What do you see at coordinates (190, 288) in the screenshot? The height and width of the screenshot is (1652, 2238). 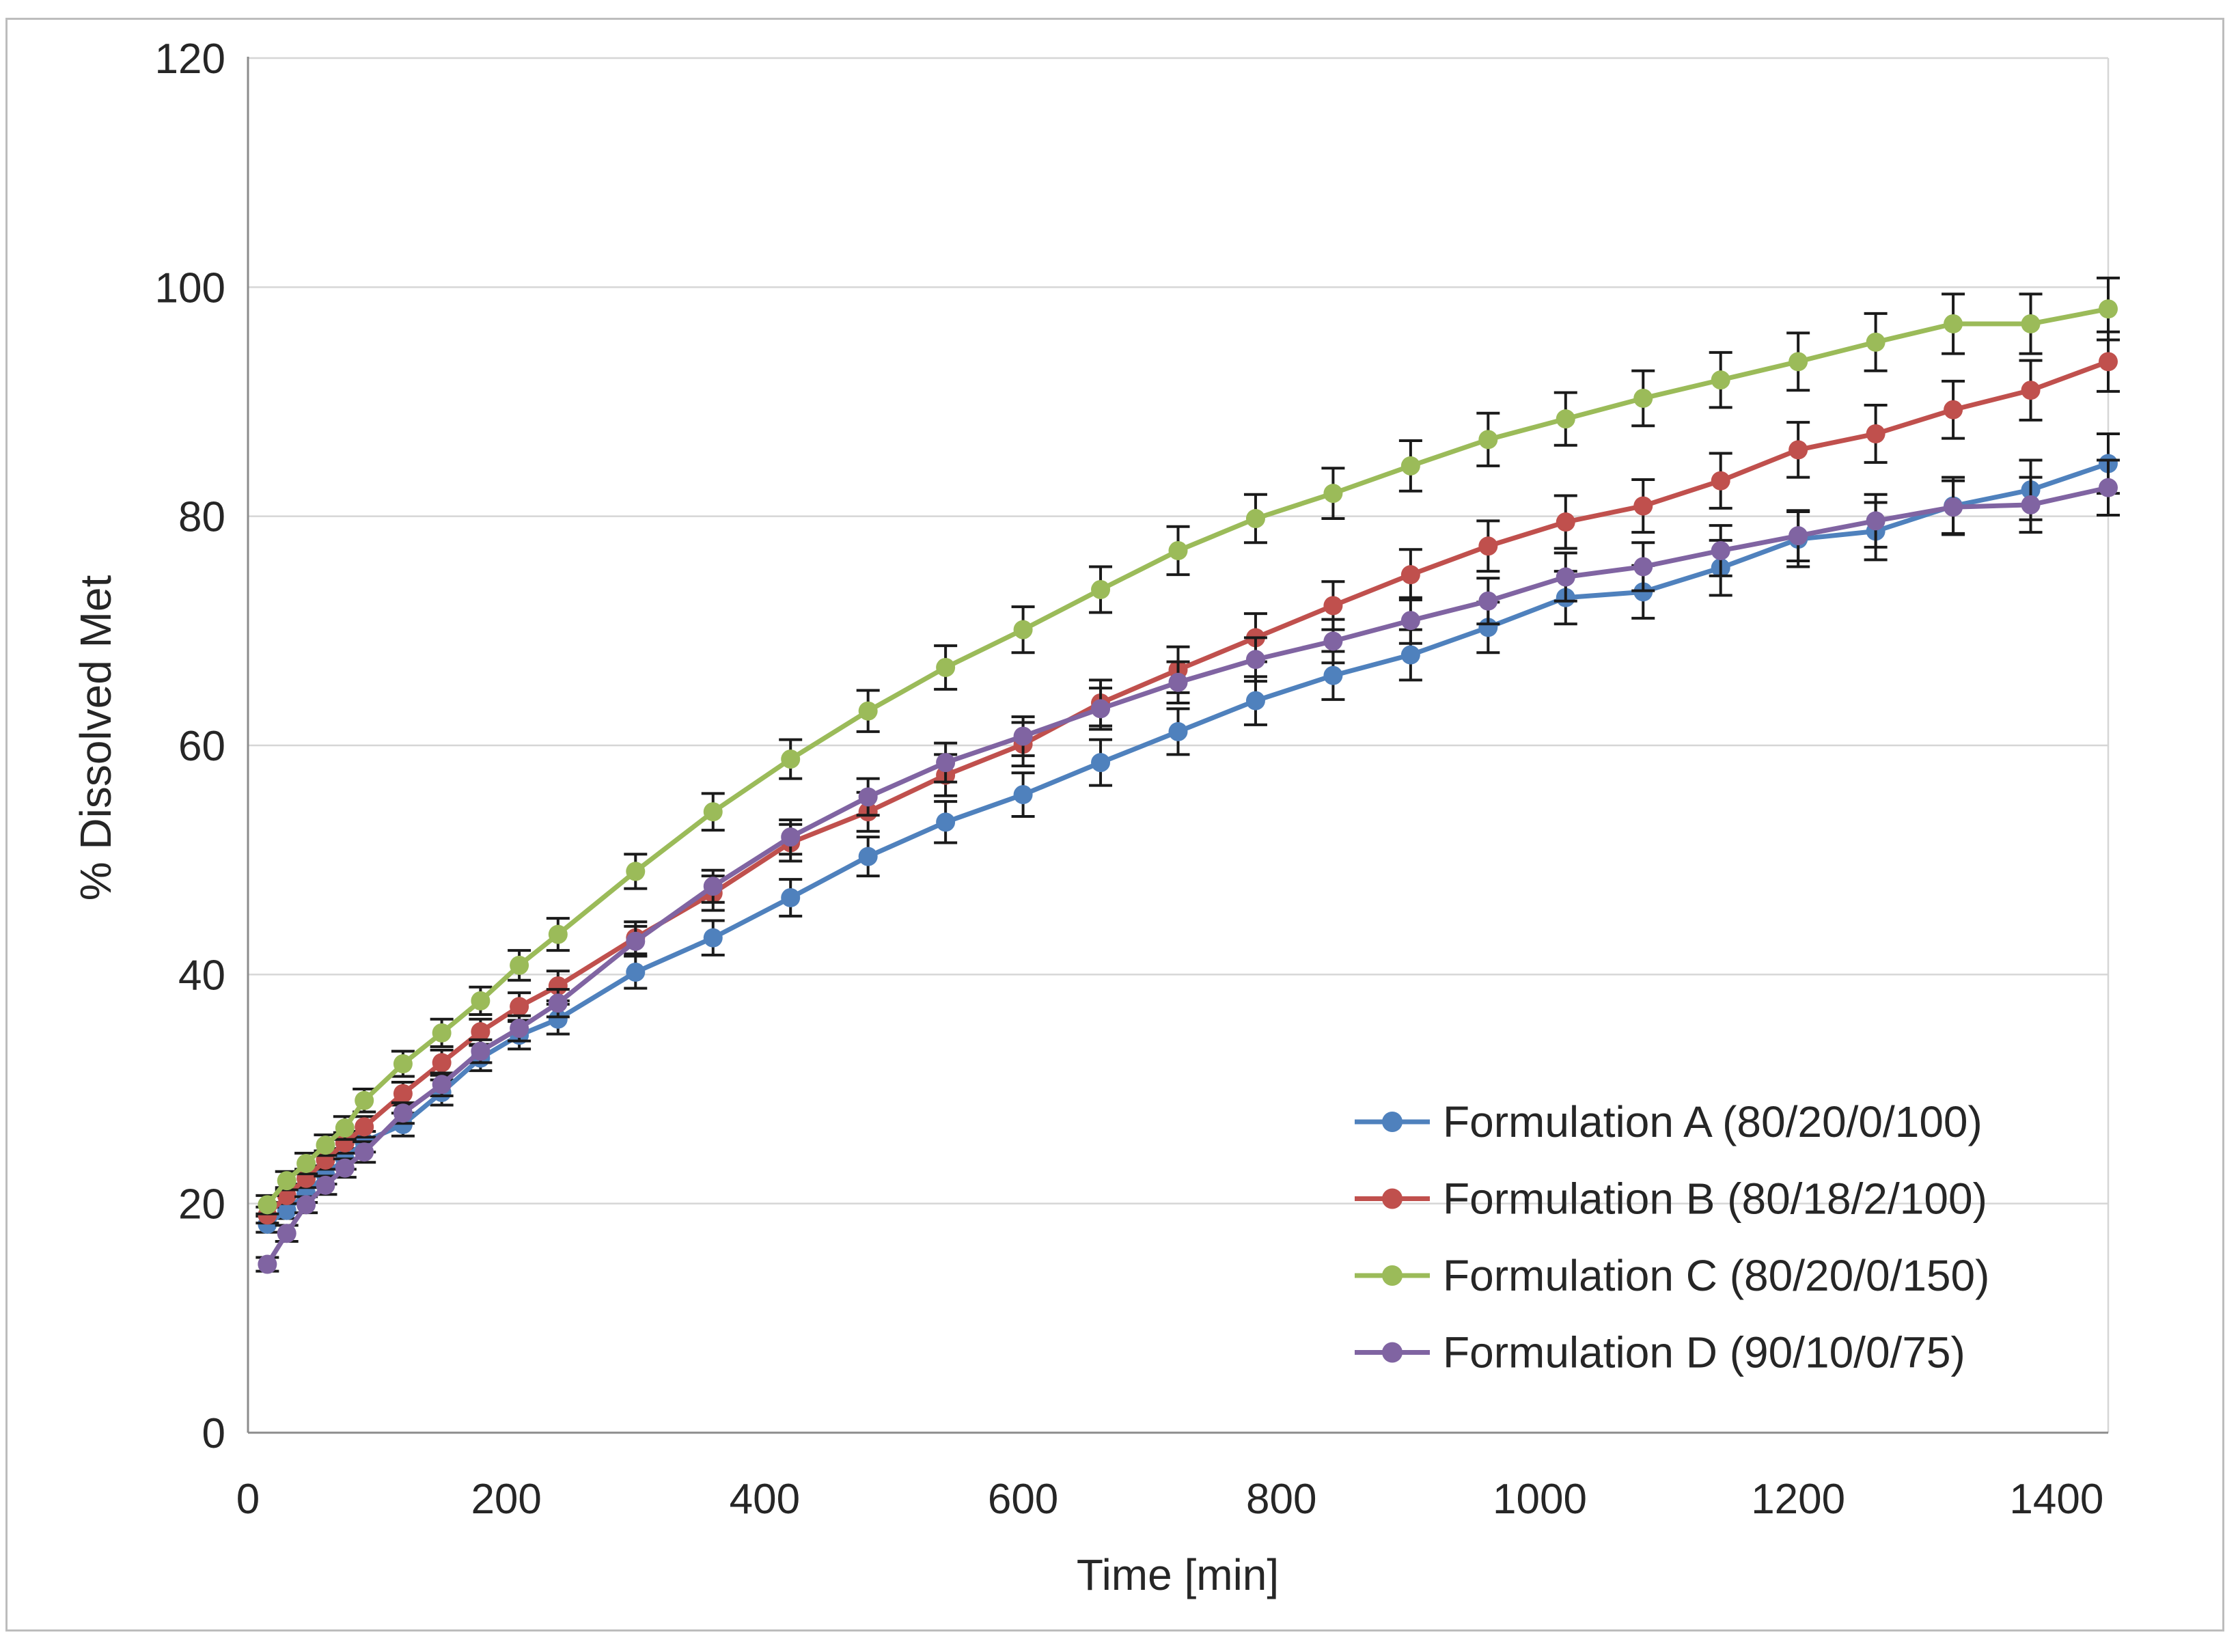 I see `y-tick-label-100: 100` at bounding box center [190, 288].